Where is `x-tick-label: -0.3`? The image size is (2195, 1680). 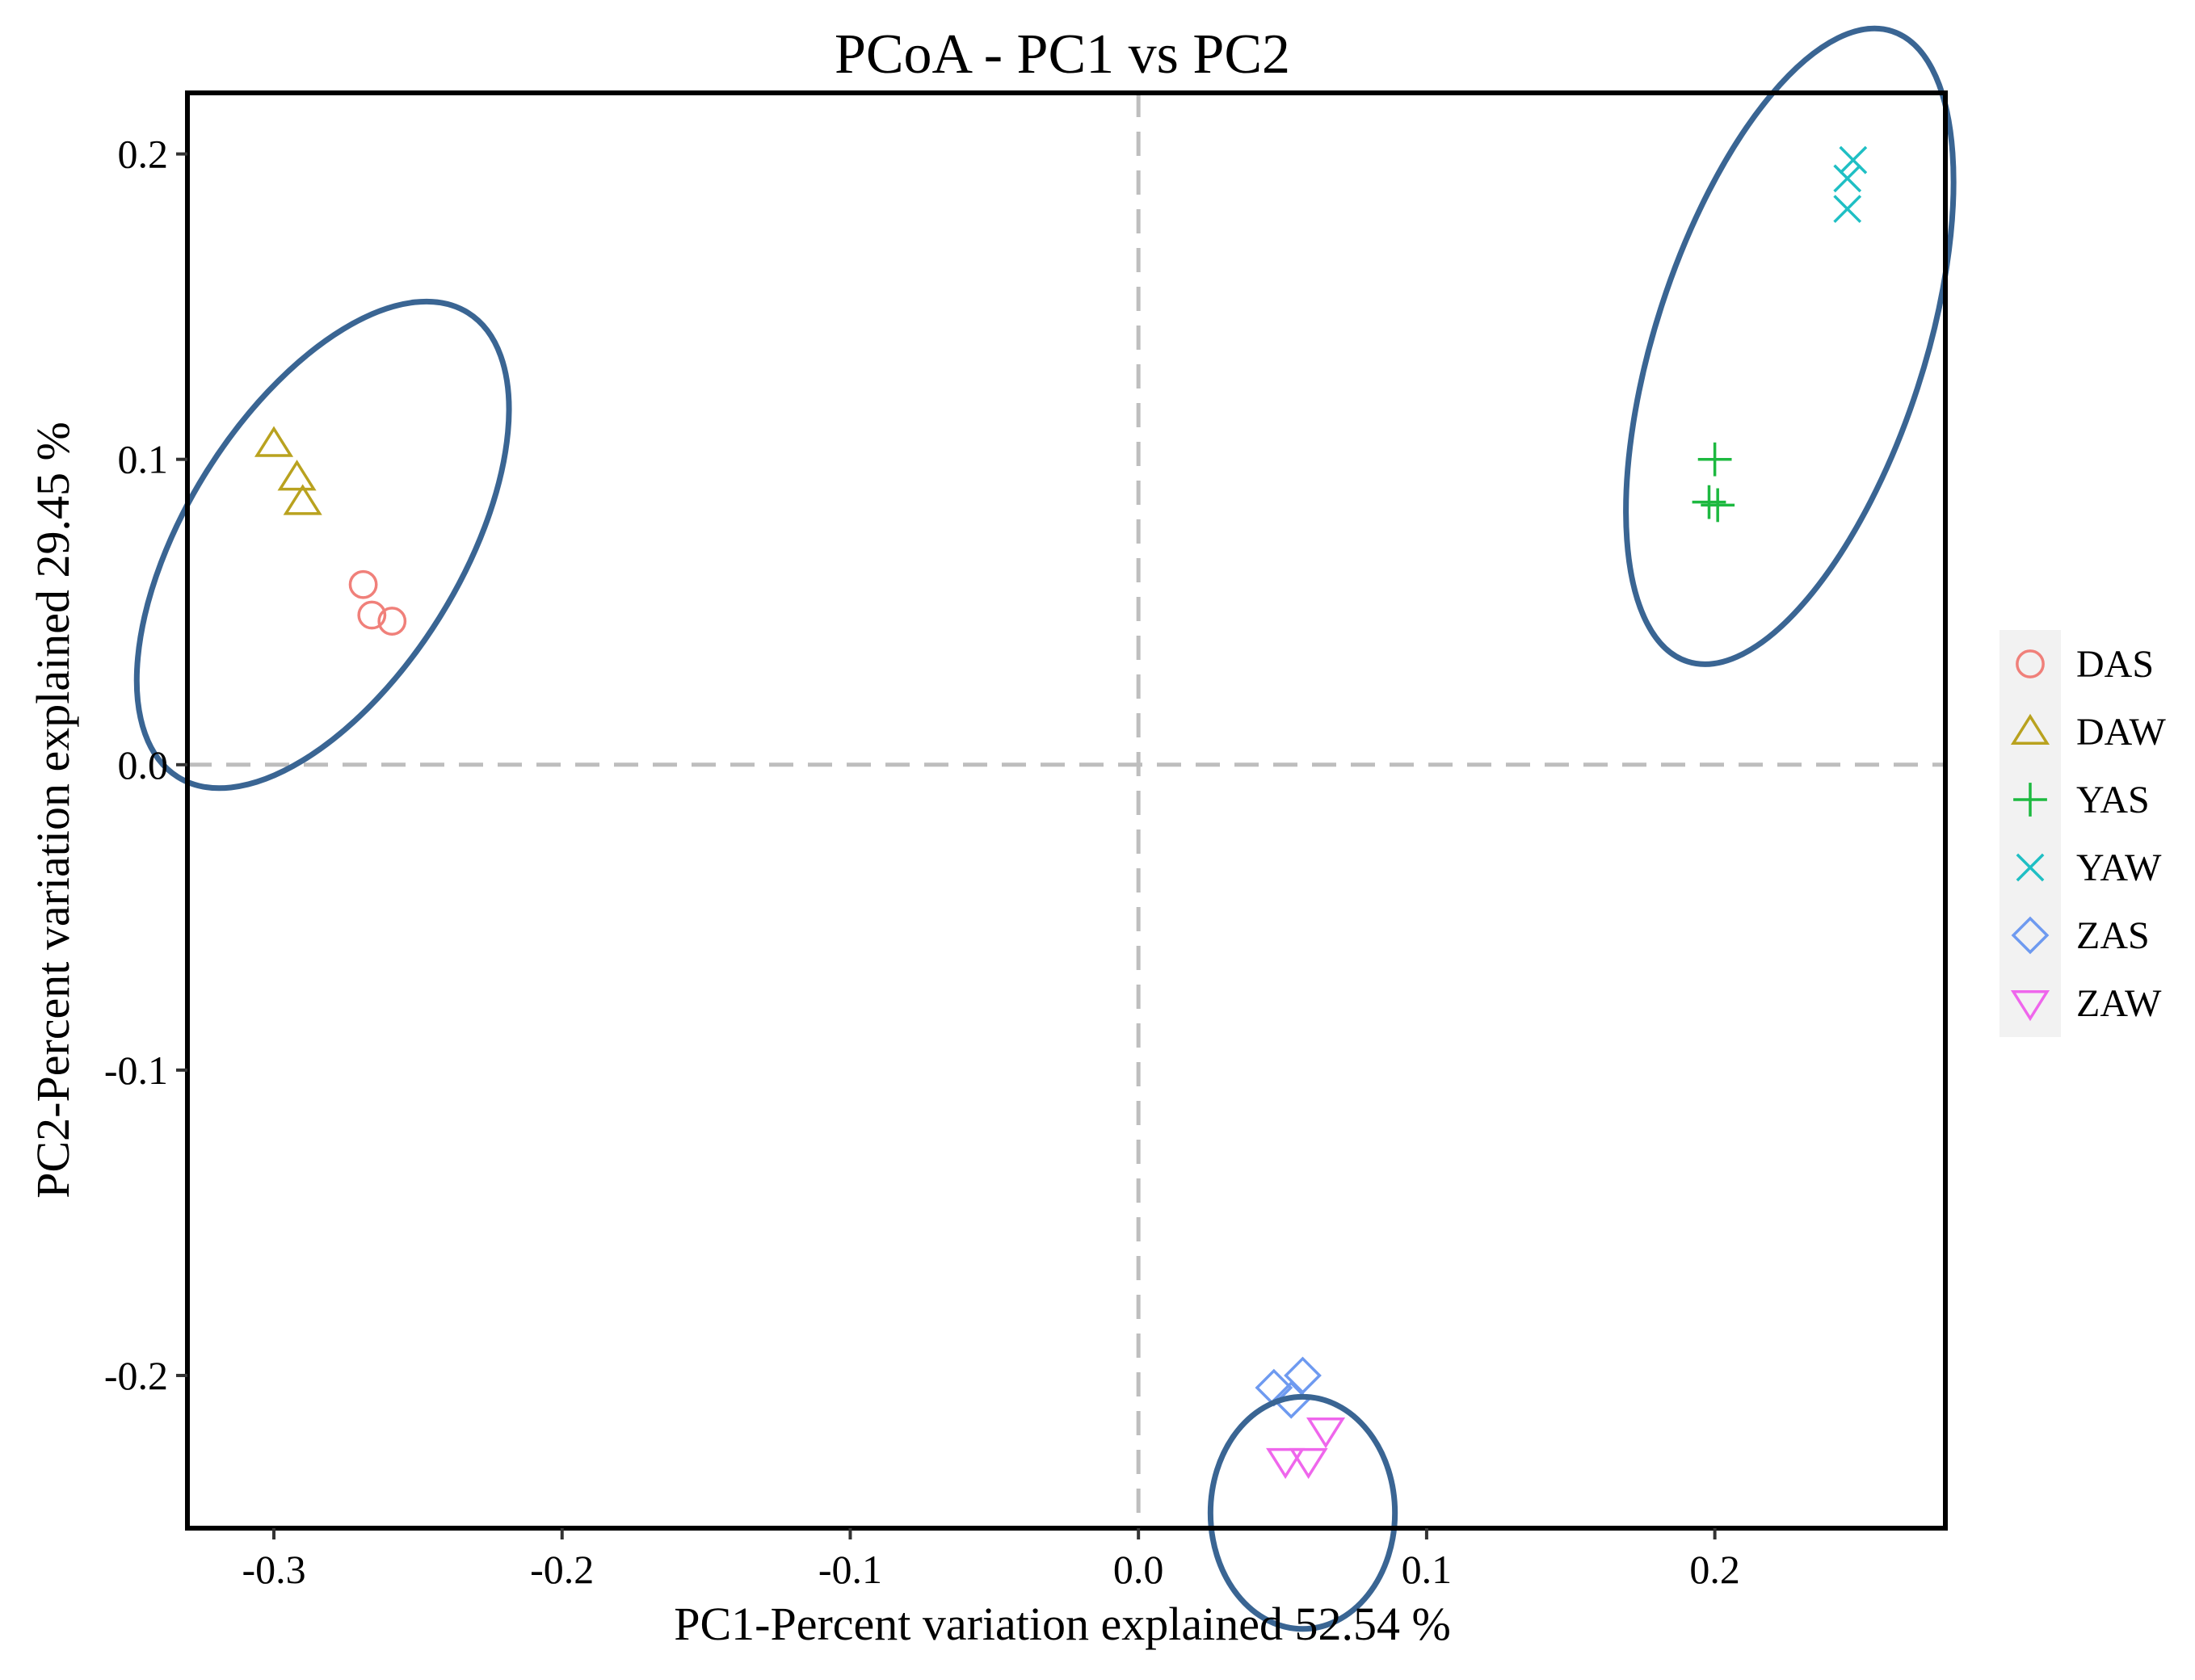 x-tick-label: -0.3 is located at coordinates (273, 1569).